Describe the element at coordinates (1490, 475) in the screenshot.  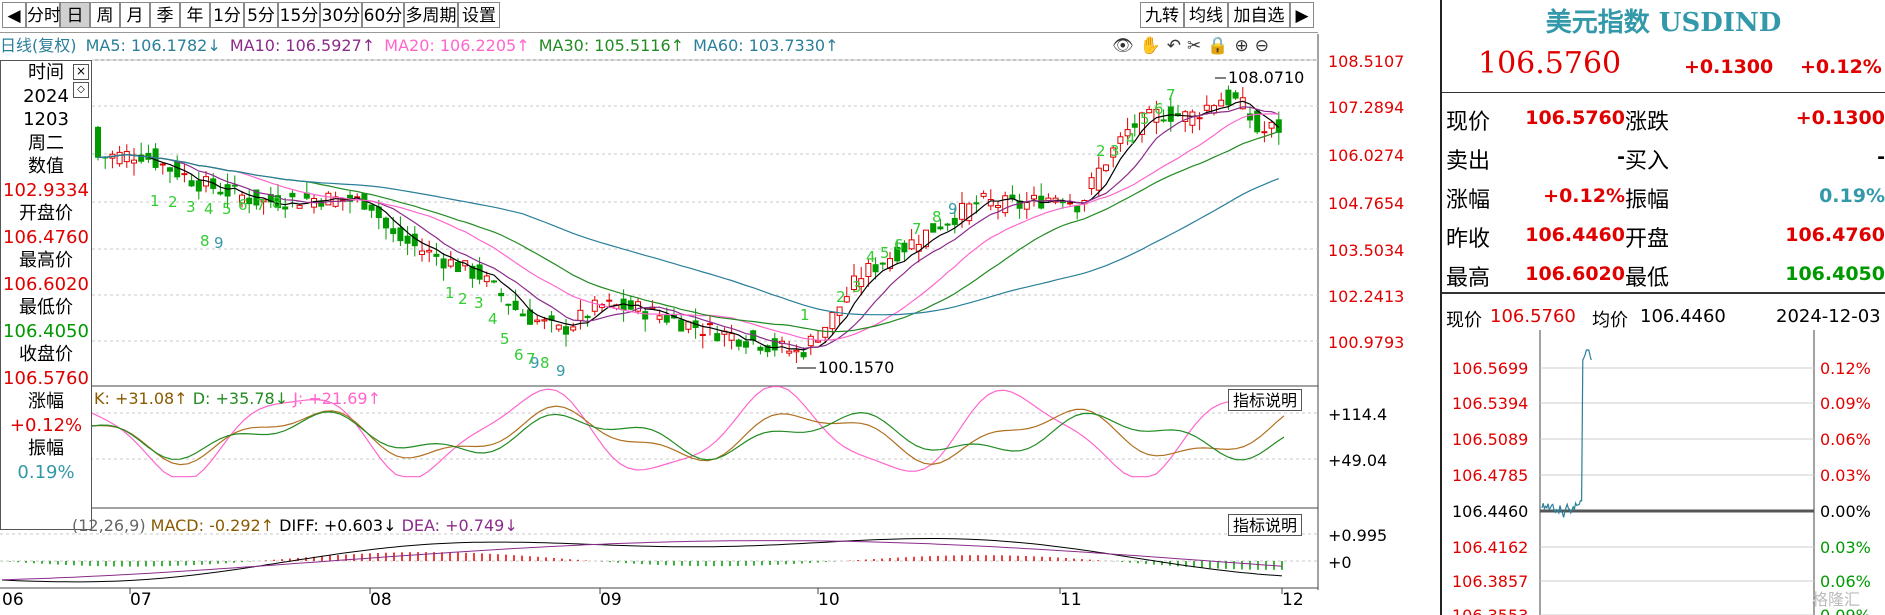
I see `intraday-left-axis-label: 106.4785` at that location.